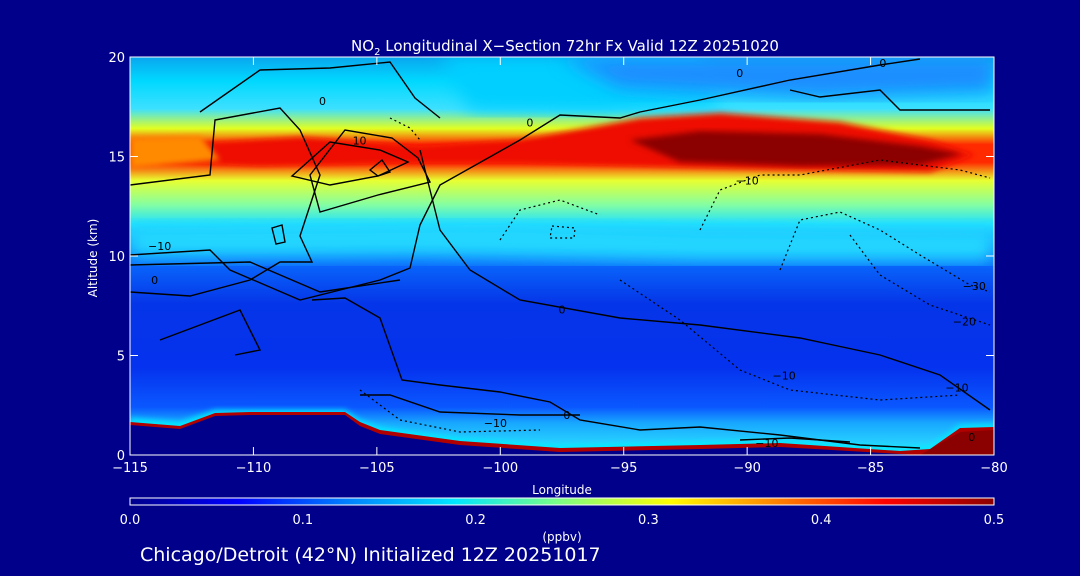  What do you see at coordinates (130, 468) in the screenshot?
I see `x-tick-label: −115` at bounding box center [130, 468].